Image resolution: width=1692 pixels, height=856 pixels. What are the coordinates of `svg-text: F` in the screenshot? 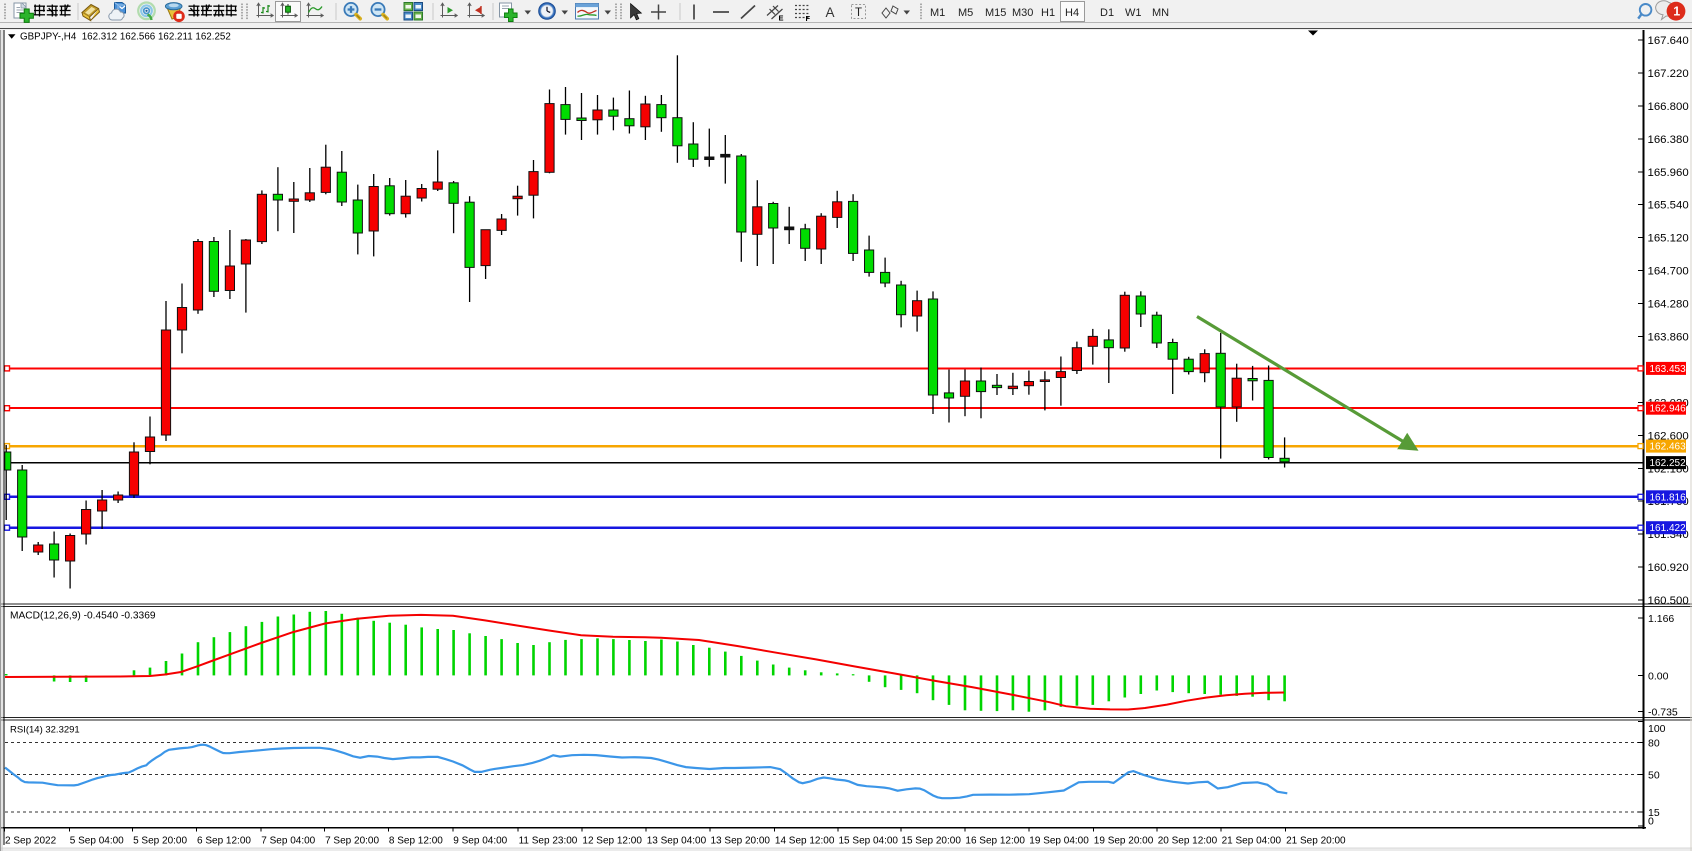 It's located at (808, 18).